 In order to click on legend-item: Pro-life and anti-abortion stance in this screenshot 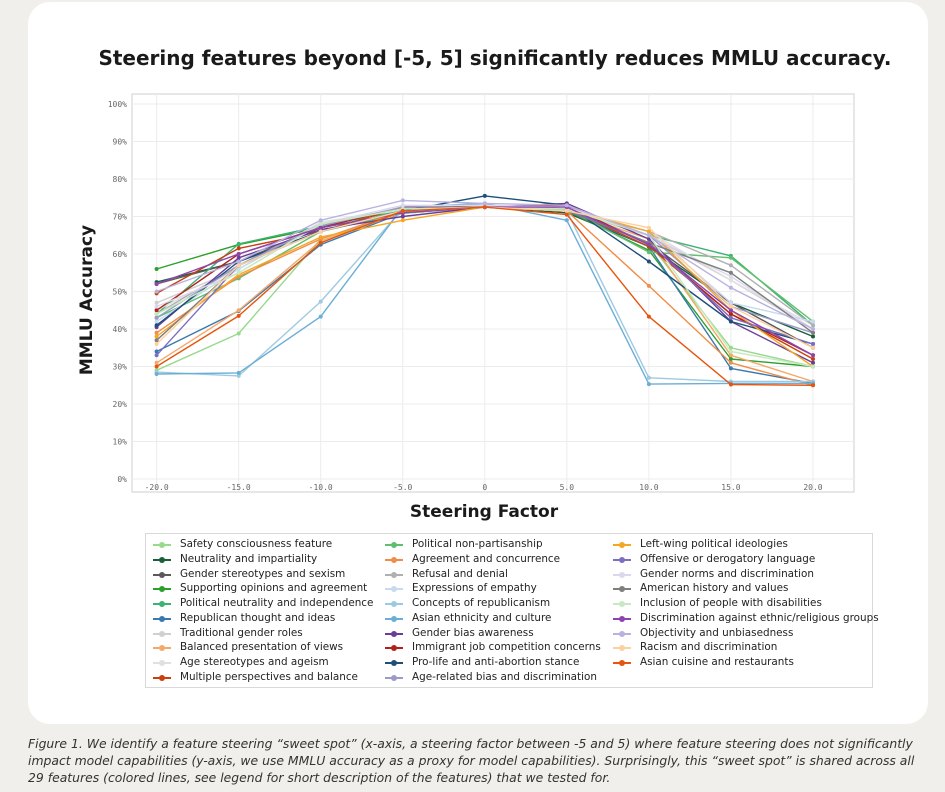, I will do `click(482, 662)`.